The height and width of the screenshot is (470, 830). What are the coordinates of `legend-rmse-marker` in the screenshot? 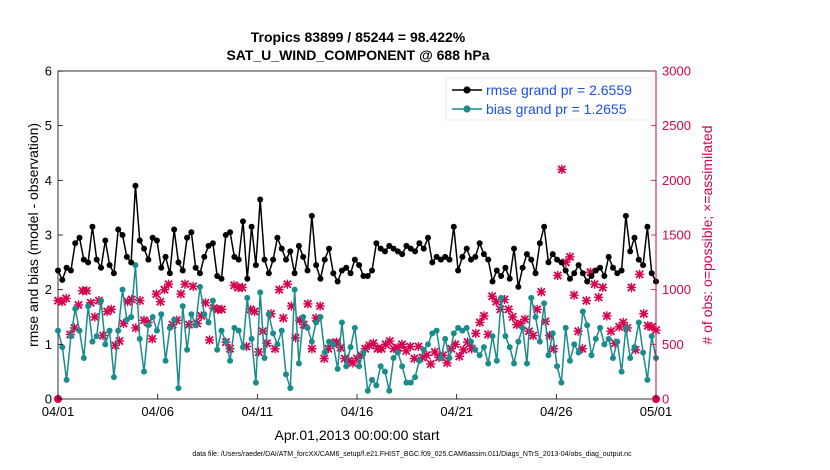 It's located at (467, 90).